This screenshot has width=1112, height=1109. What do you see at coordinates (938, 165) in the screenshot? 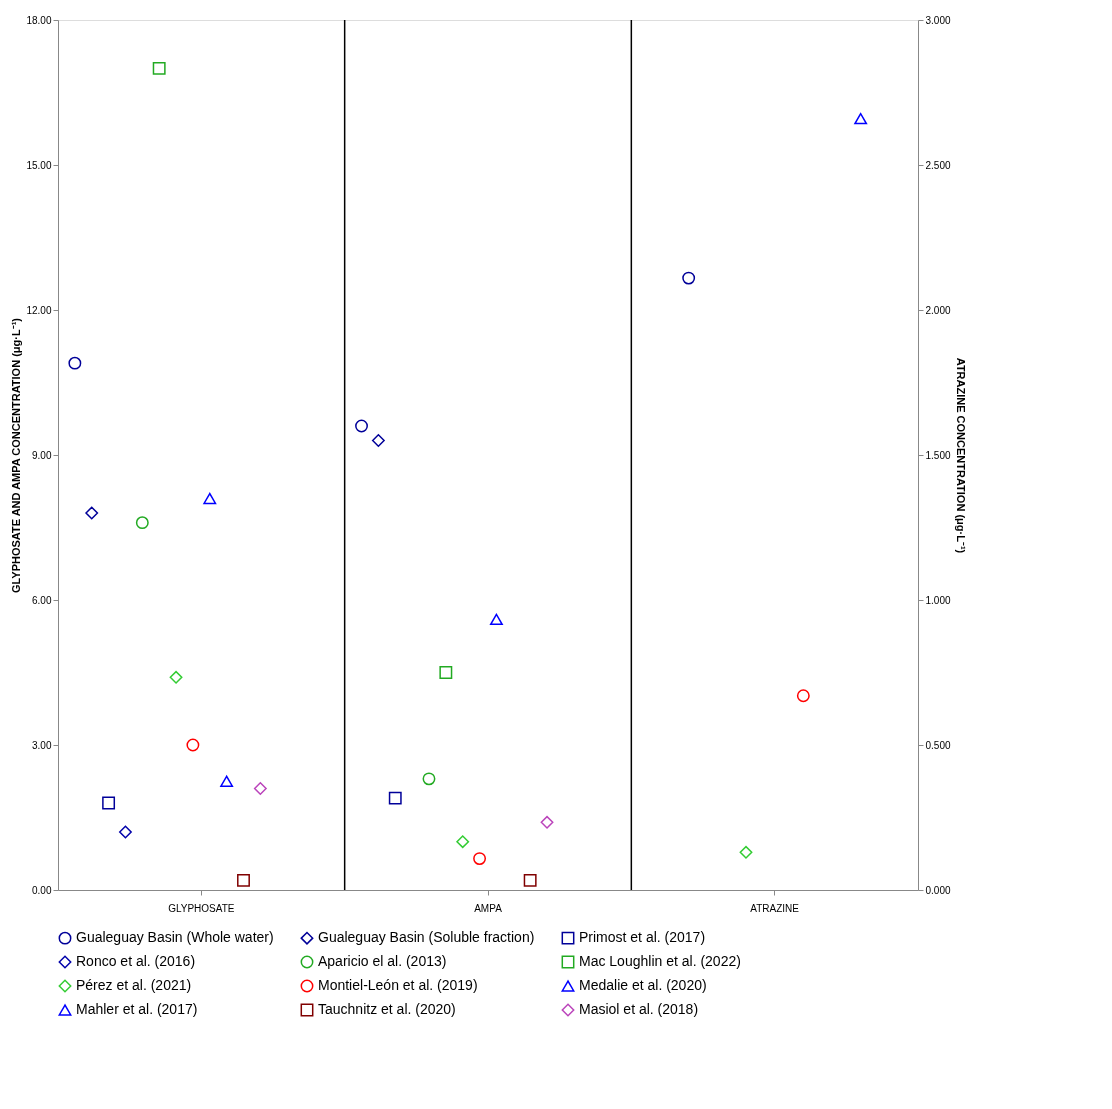
I see `y2-tick-label: 2.500` at bounding box center [938, 165].